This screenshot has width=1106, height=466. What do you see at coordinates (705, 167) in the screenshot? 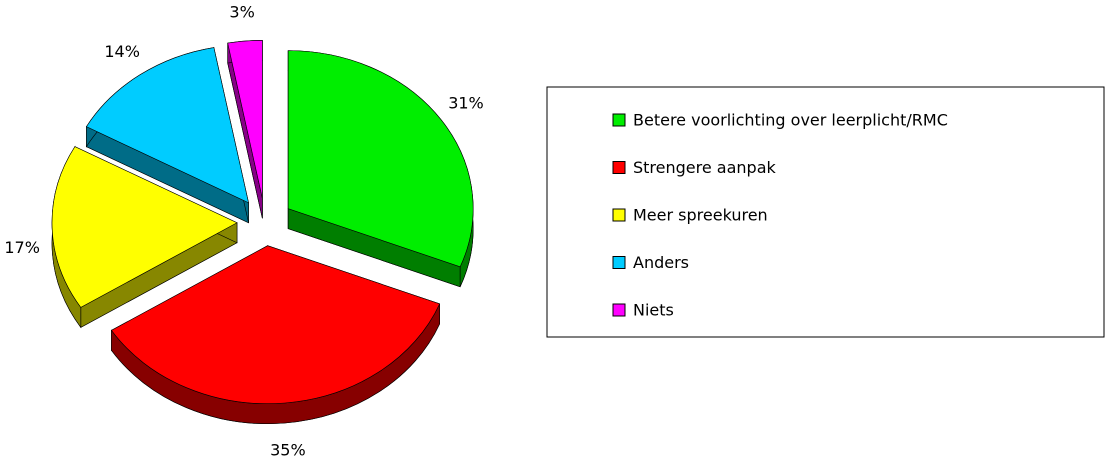
I see `legend-label: Strengere aanpak` at bounding box center [705, 167].